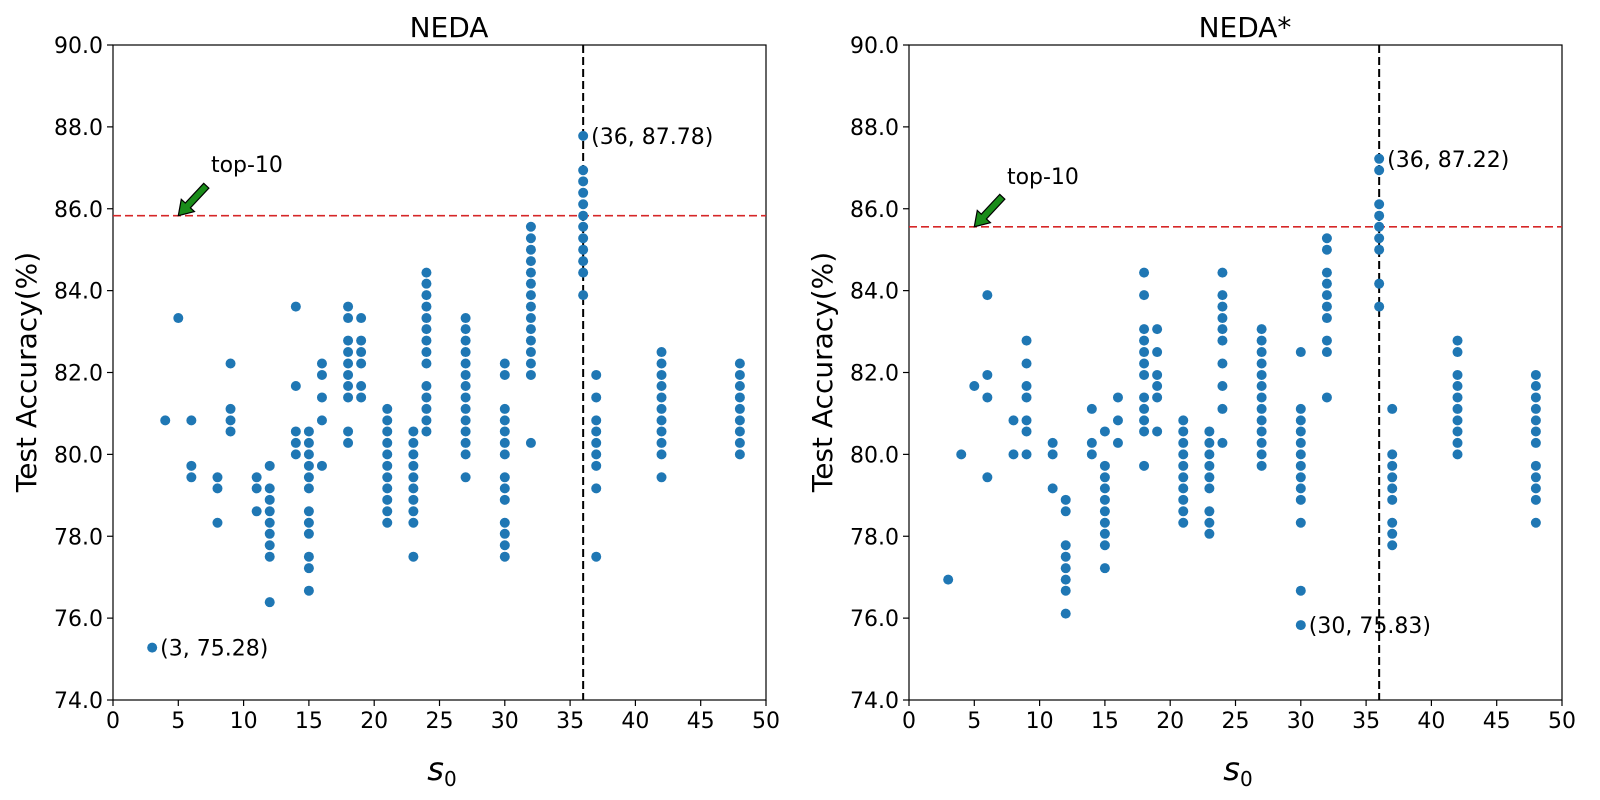 The width and height of the screenshot is (1600, 800). Describe the element at coordinates (1236, 721) in the screenshot. I see `x-tick-label: 25` at that location.